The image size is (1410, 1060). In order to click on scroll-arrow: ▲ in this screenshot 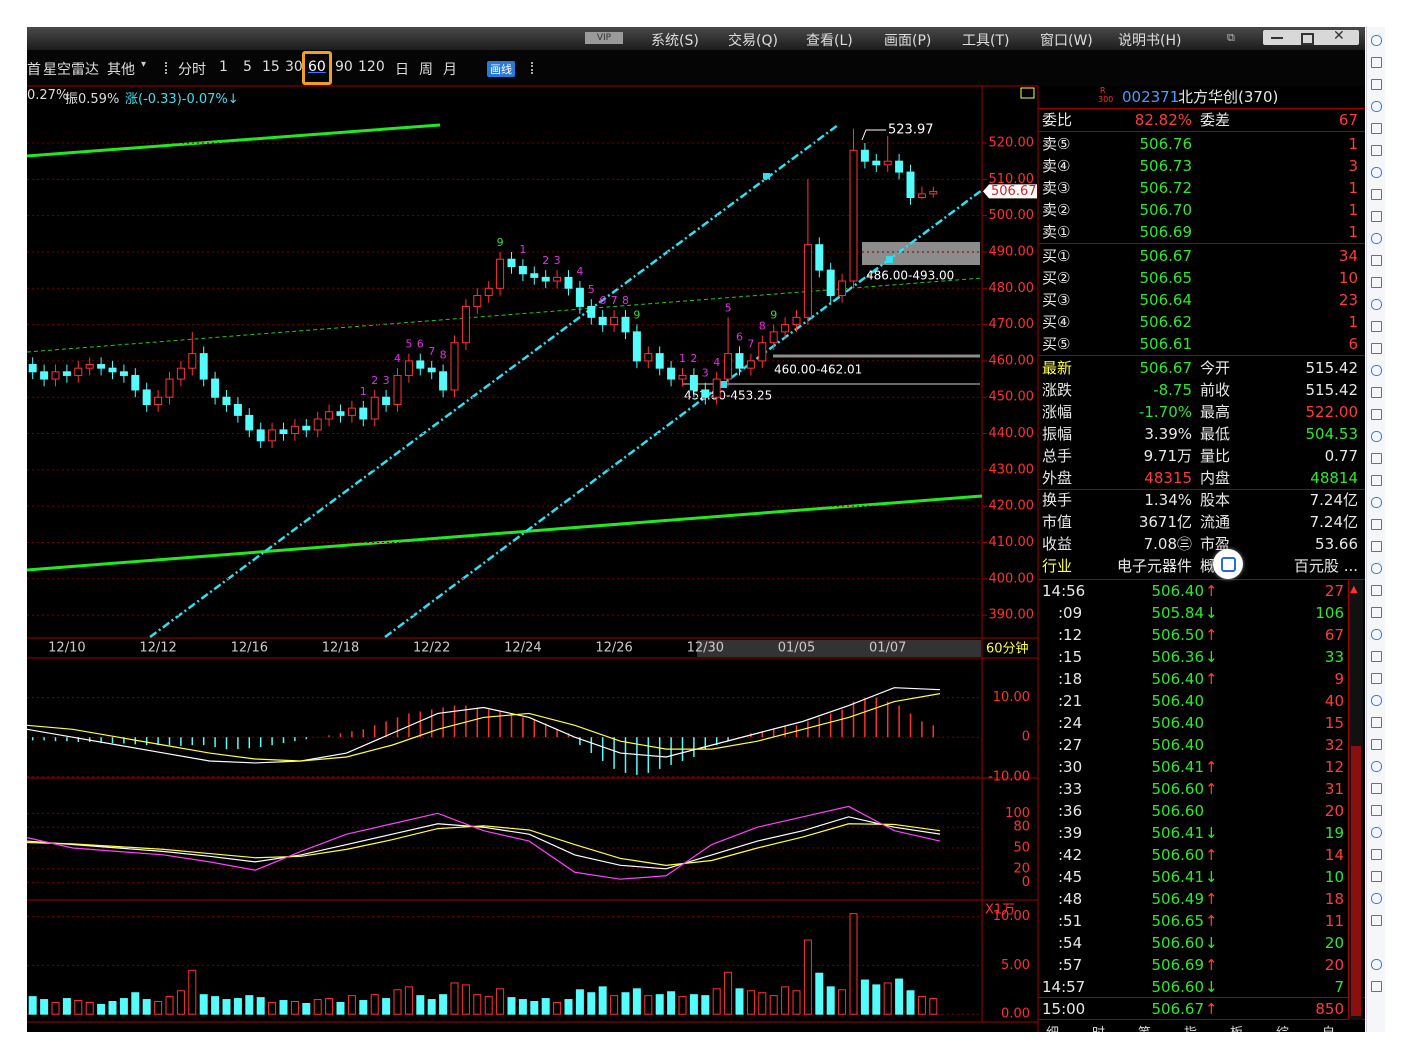, I will do `click(1354, 589)`.